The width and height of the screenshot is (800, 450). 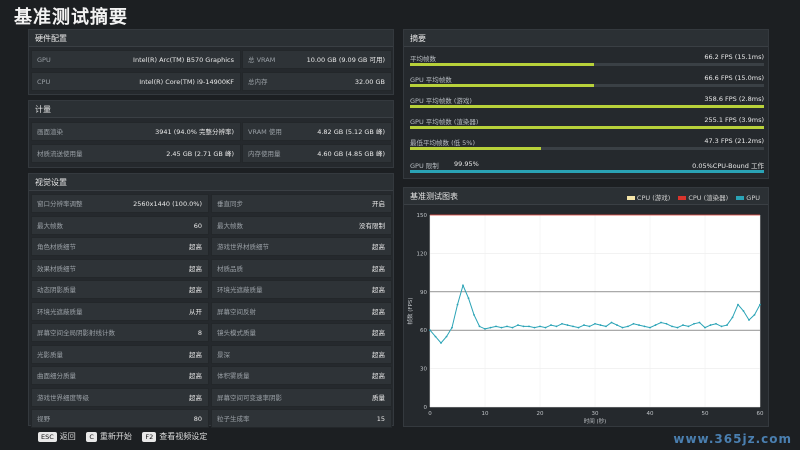 I want to click on summary-row: GPU 平均帧数 (游戏) 358.6 FPS (2.8ms), so click(x=587, y=104).